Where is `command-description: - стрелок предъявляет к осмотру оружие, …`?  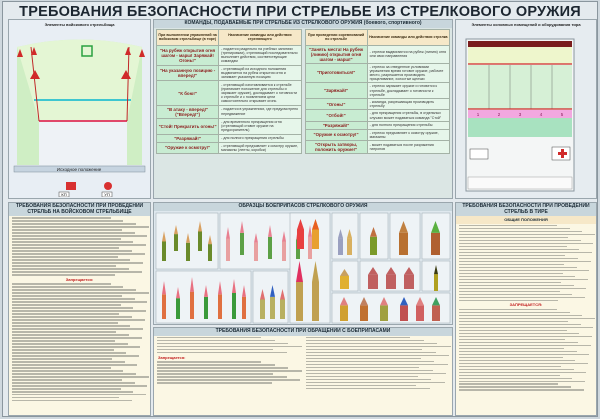
command-description: - стрелок предъявляет к осмотру оружие, … is located at coordinates (408, 135).